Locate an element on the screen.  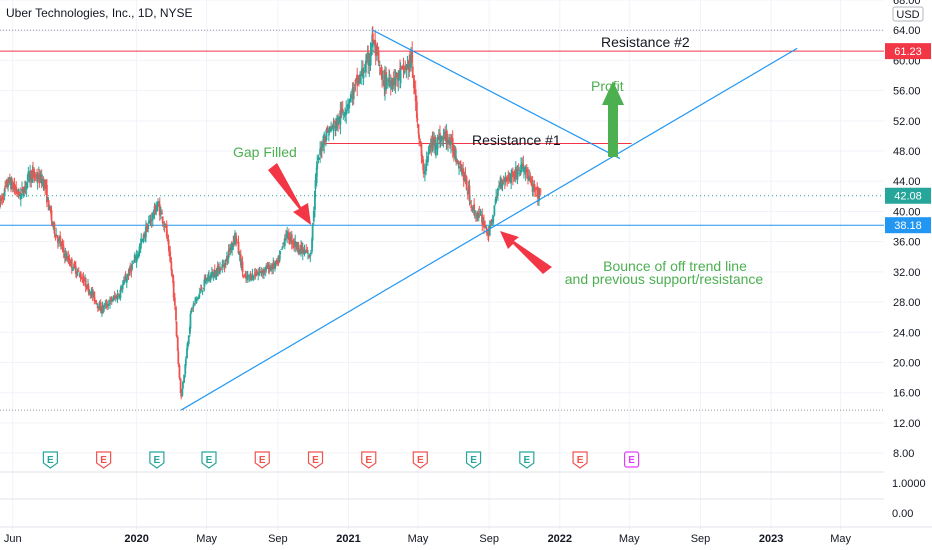
time-tick-label: 2021 is located at coordinates (348, 539).